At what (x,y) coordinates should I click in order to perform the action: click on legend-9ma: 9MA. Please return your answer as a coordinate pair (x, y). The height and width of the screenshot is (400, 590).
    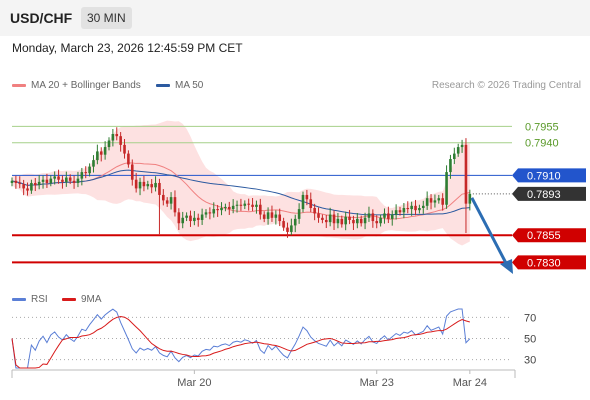
    Looking at the image, I should click on (82, 299).